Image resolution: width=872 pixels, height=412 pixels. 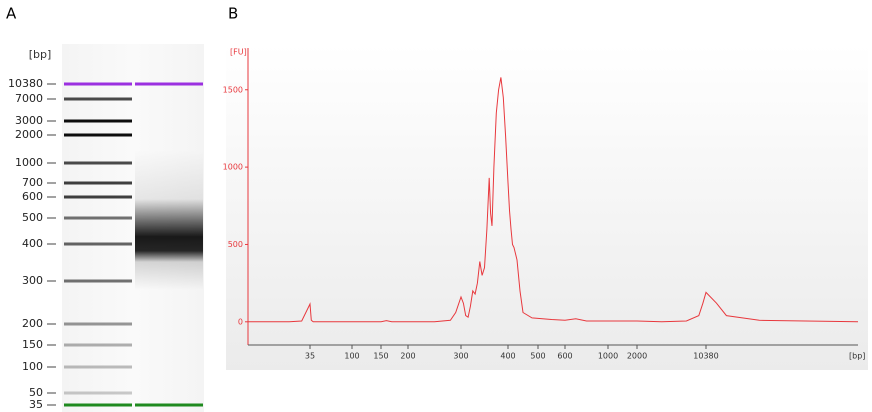 What do you see at coordinates (25, 83) in the screenshot?
I see `y-tick-label: 10380` at bounding box center [25, 83].